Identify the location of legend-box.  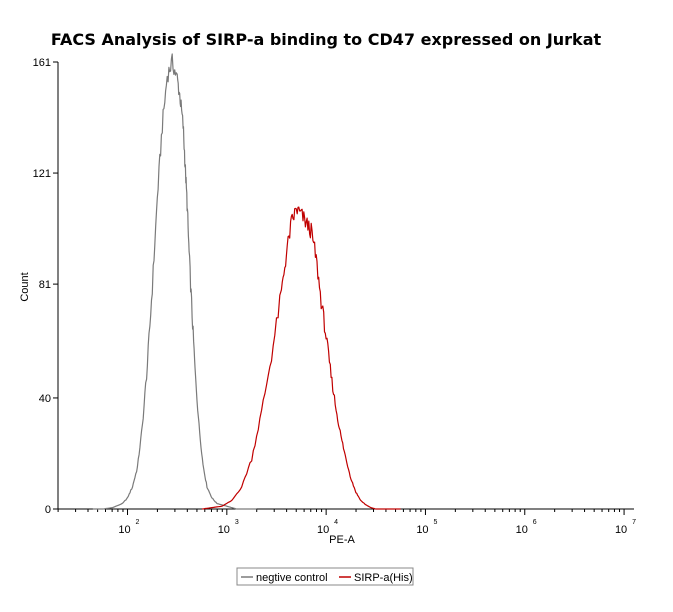
(325, 576).